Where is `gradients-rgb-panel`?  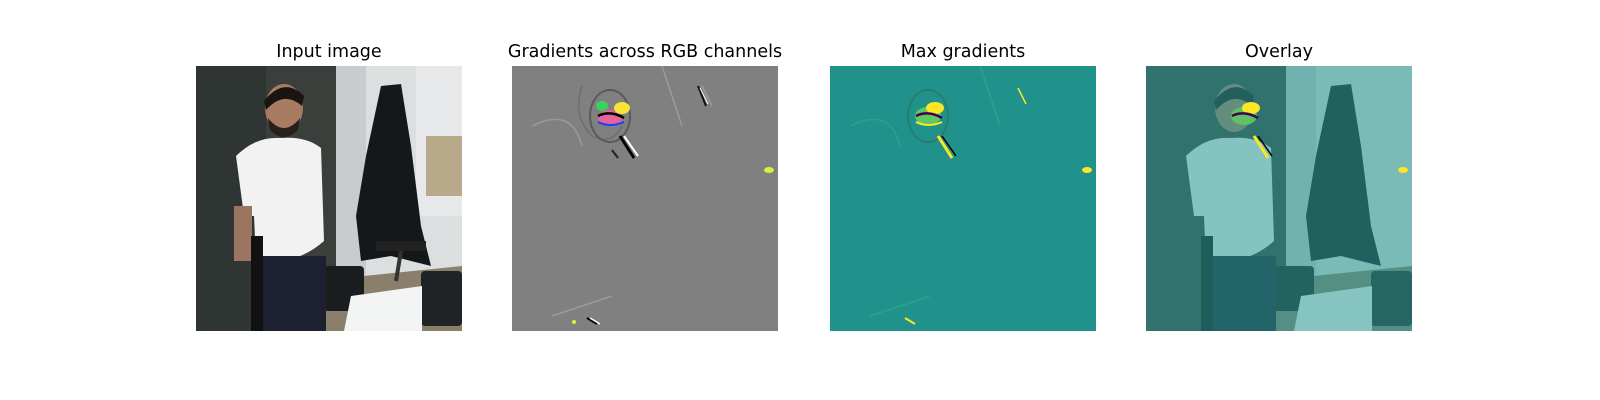 gradients-rgb-panel is located at coordinates (645, 198).